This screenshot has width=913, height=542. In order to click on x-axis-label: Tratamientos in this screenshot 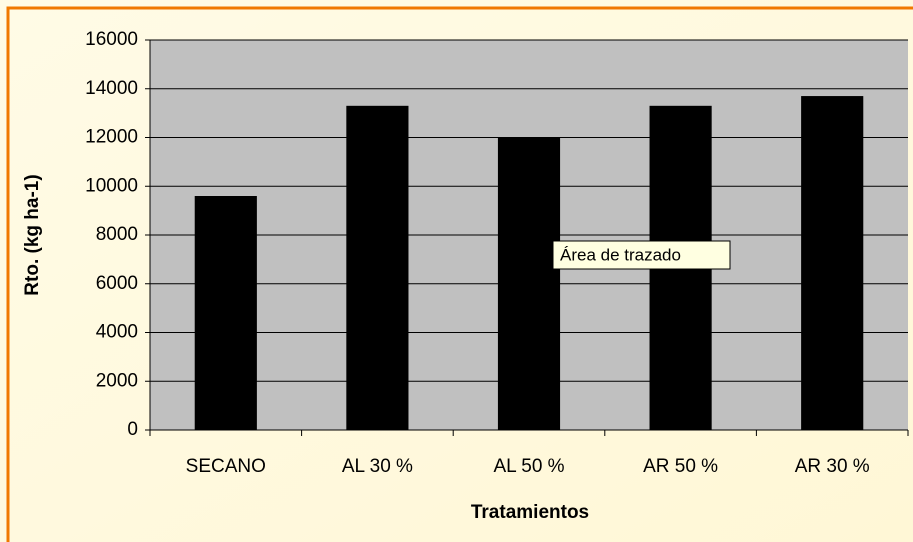, I will do `click(530, 512)`.